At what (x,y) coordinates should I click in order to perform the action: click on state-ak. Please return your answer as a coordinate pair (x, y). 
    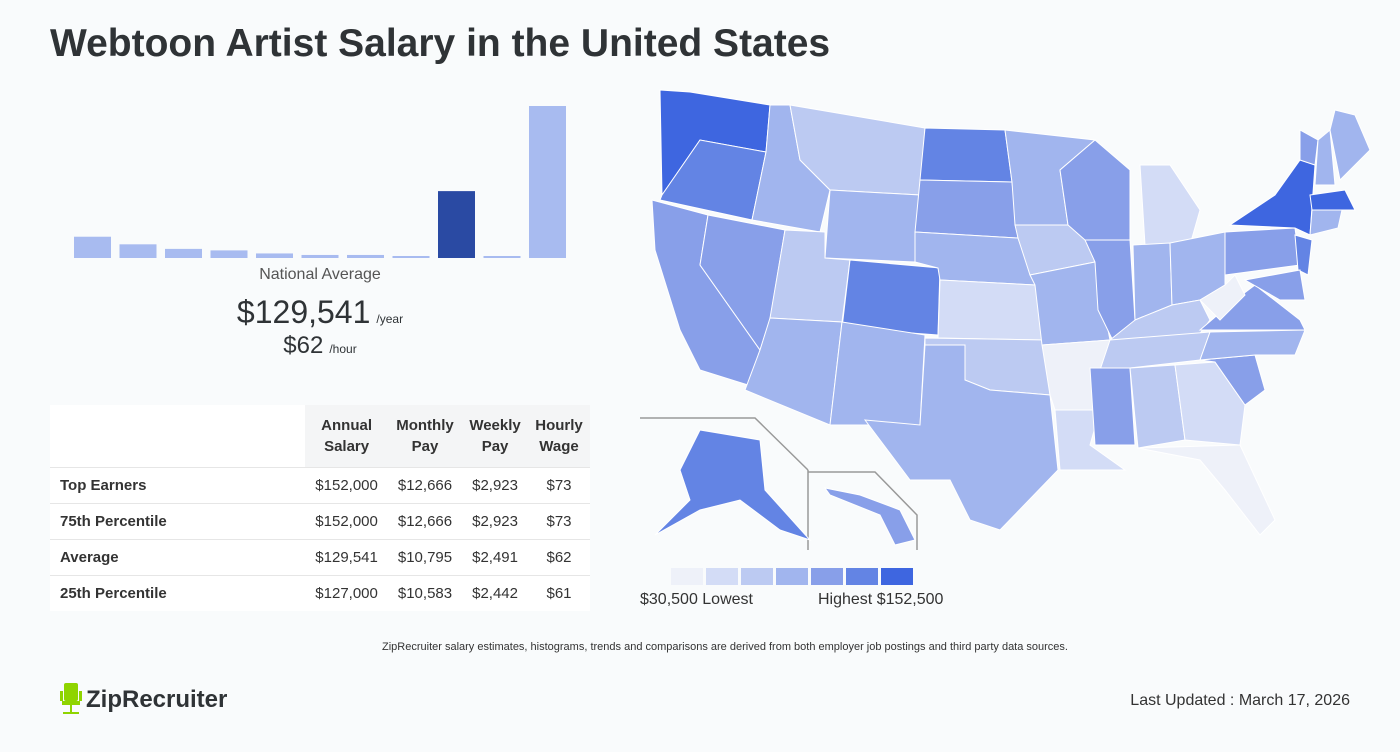
    Looking at the image, I should click on (733, 485).